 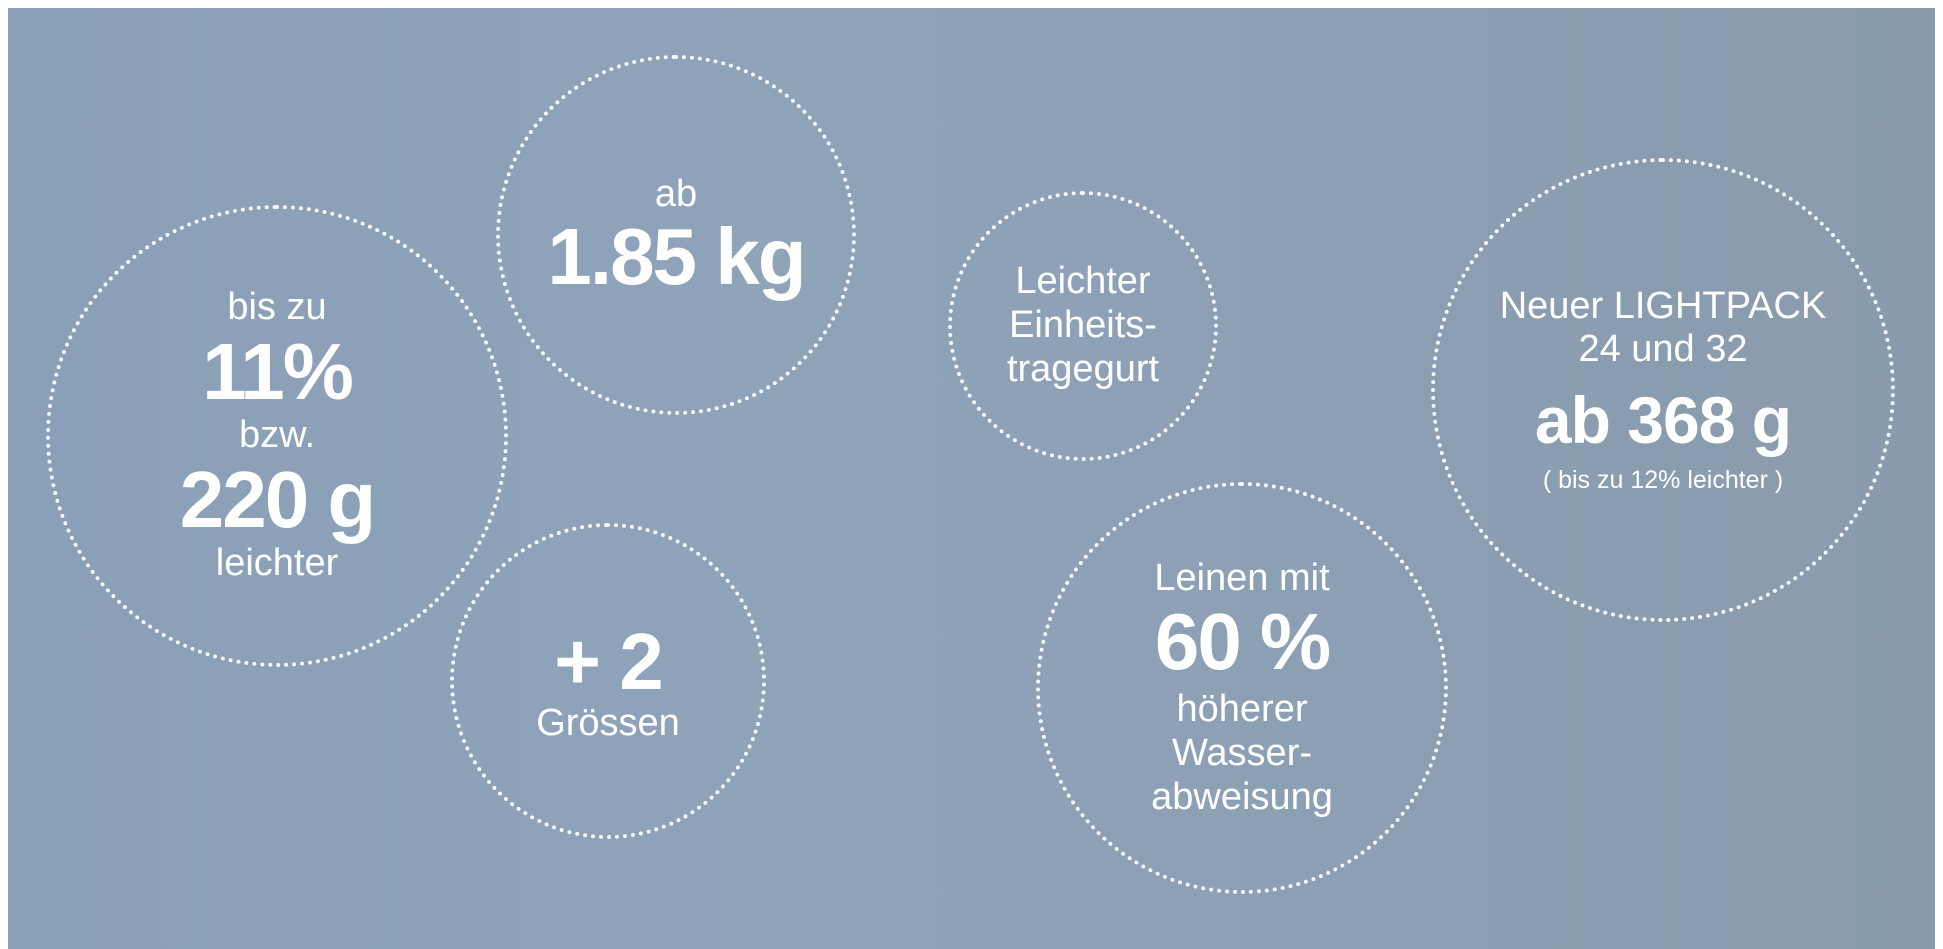 I want to click on weight-from-prefix: ab, so click(x=676, y=194).